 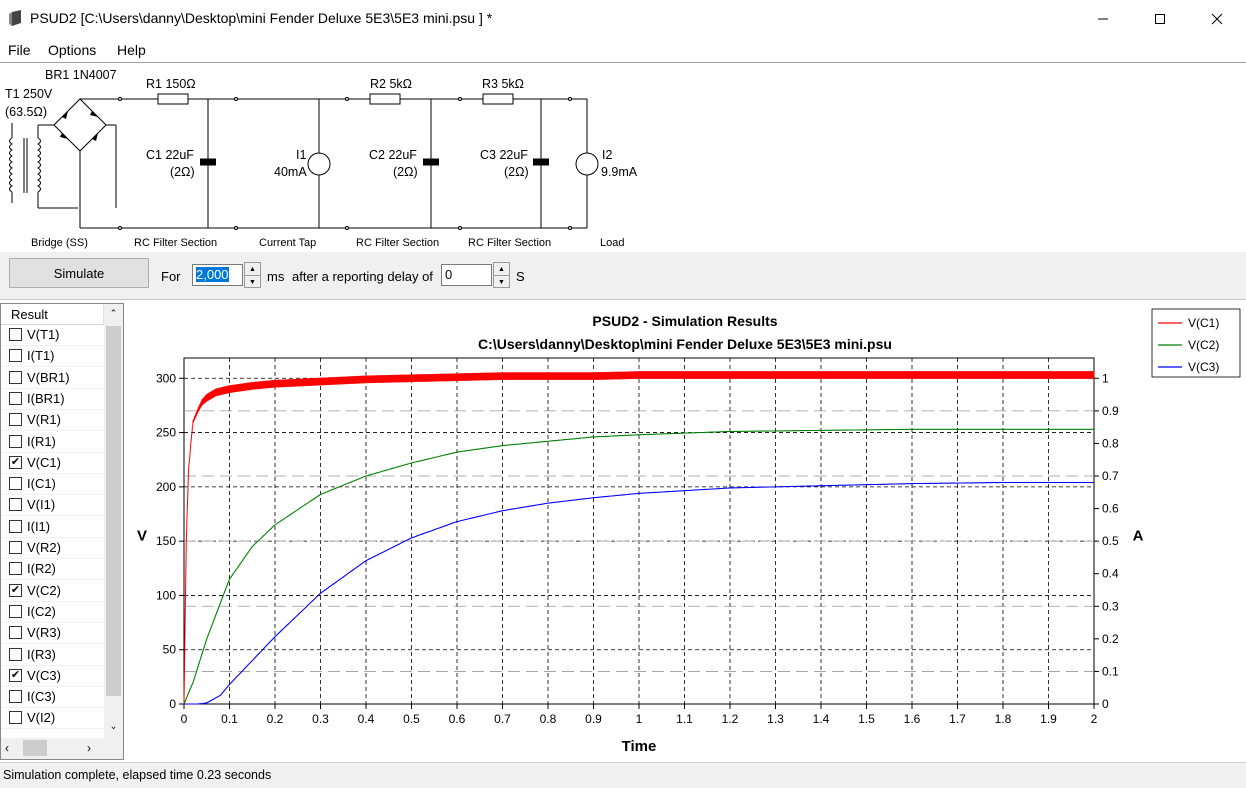 What do you see at coordinates (639, 719) in the screenshot?
I see `x-tick-label: 1` at bounding box center [639, 719].